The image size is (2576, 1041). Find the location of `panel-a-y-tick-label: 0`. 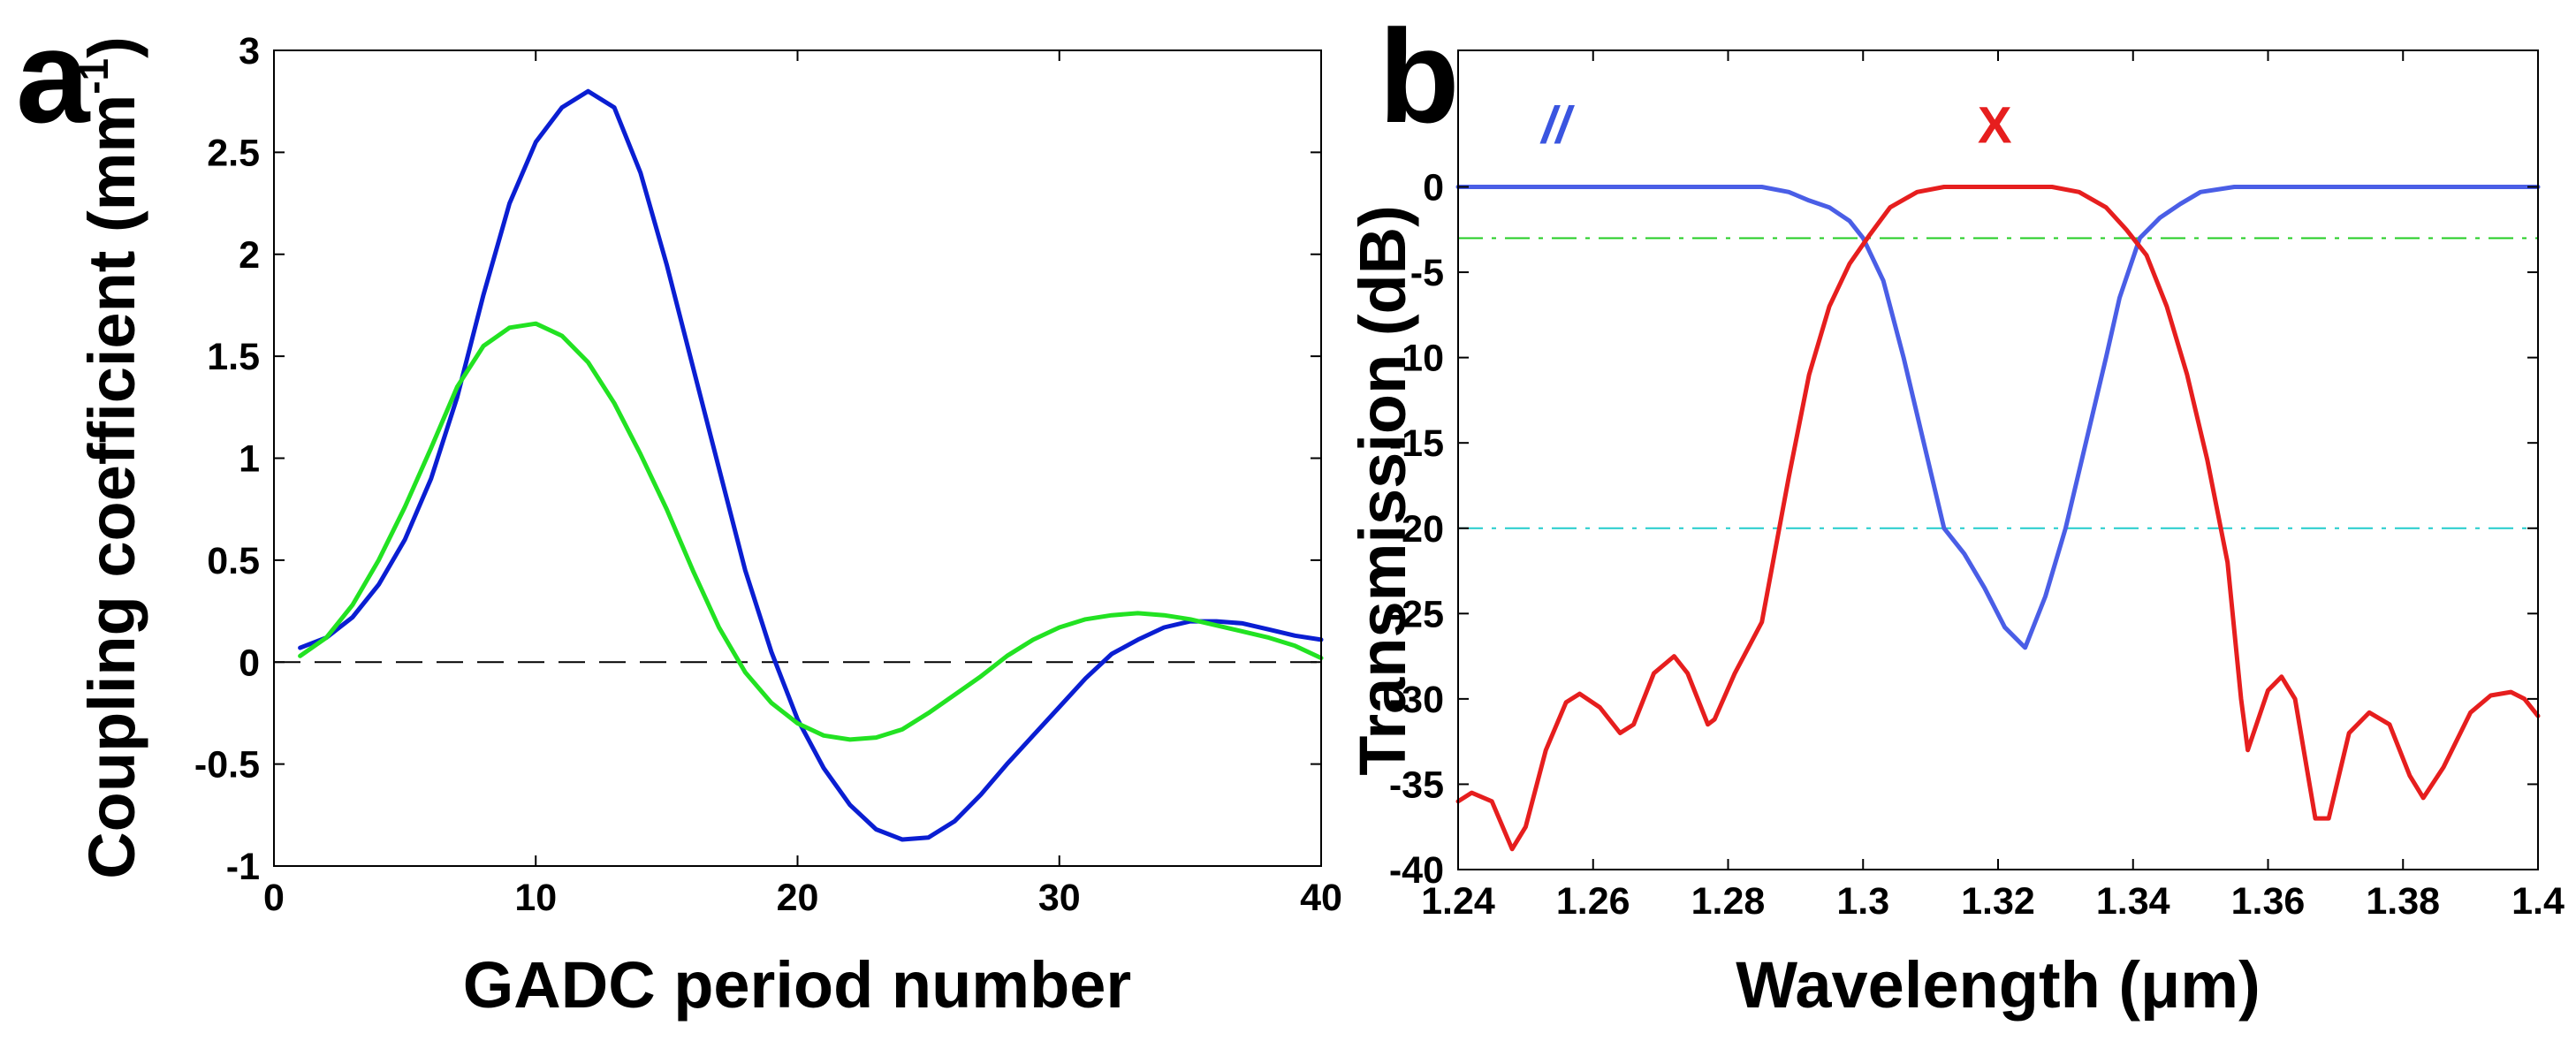

panel-a-y-tick-label: 0 is located at coordinates (249, 663).